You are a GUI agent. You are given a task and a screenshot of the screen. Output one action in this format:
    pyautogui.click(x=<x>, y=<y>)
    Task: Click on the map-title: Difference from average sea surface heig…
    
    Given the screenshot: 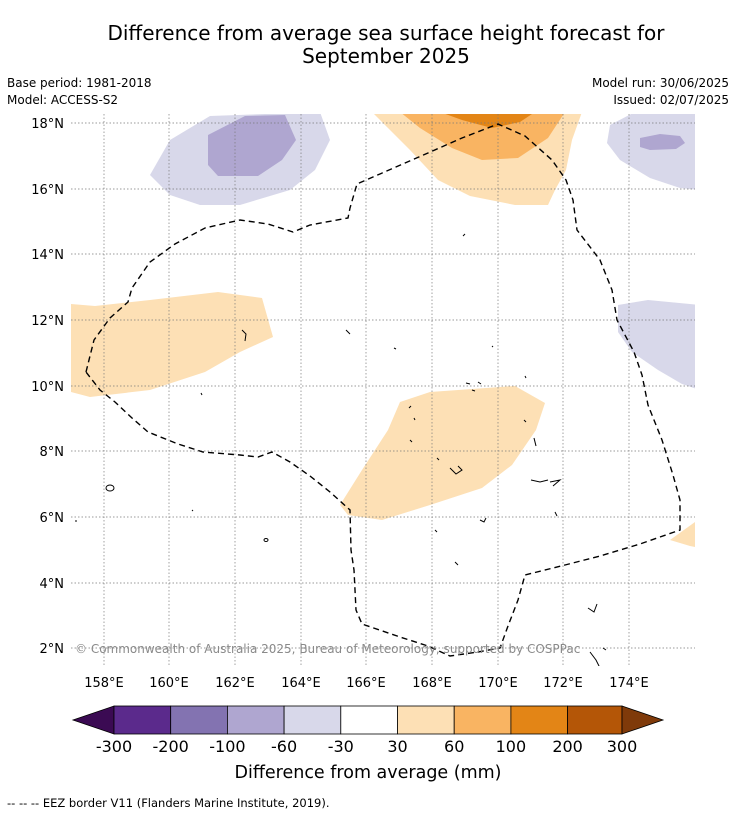 What is the action you would take?
    pyautogui.click(x=368, y=45)
    